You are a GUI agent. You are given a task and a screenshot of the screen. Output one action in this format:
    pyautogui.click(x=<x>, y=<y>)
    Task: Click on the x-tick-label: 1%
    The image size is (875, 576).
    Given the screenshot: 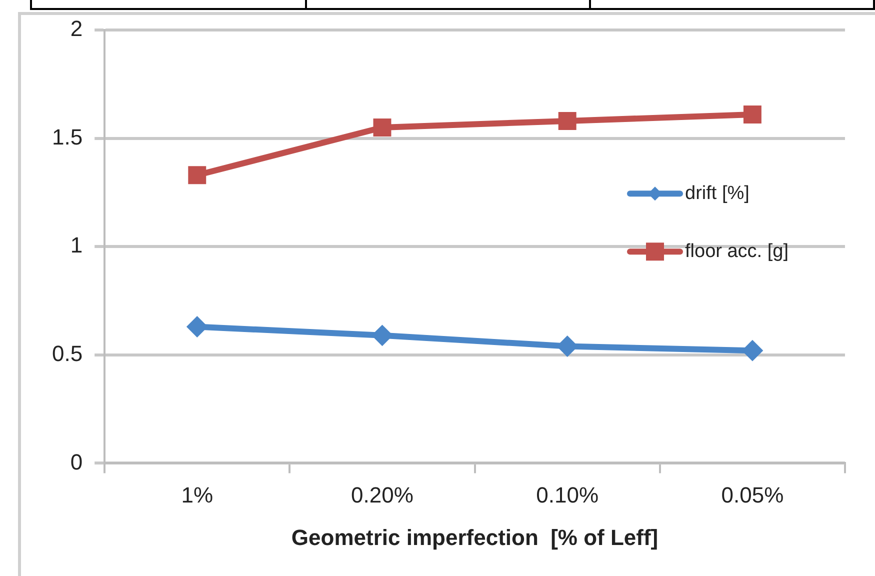 What is the action you would take?
    pyautogui.click(x=197, y=495)
    